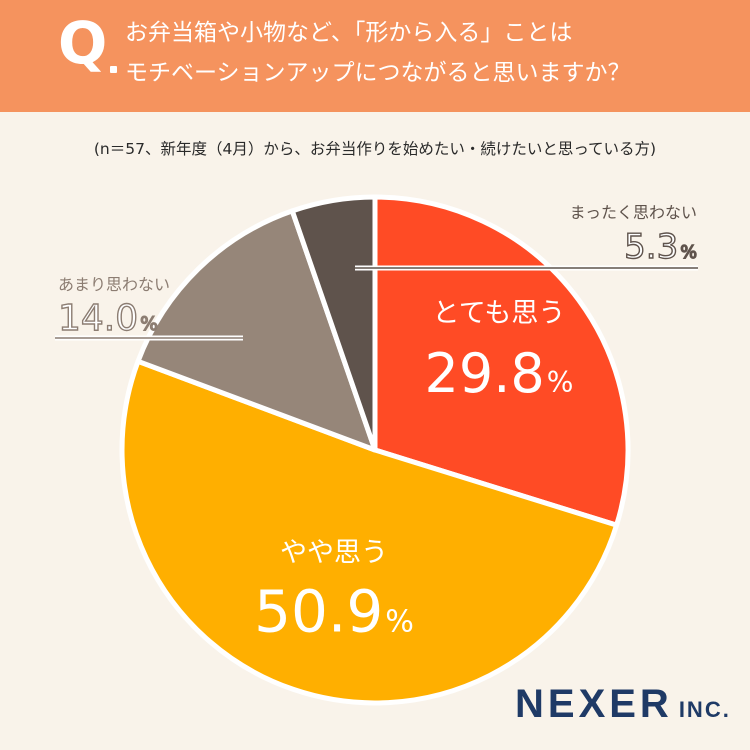 This screenshot has height=750, width=750. I want to click on slice-2-value: 50.9%, so click(334, 612).